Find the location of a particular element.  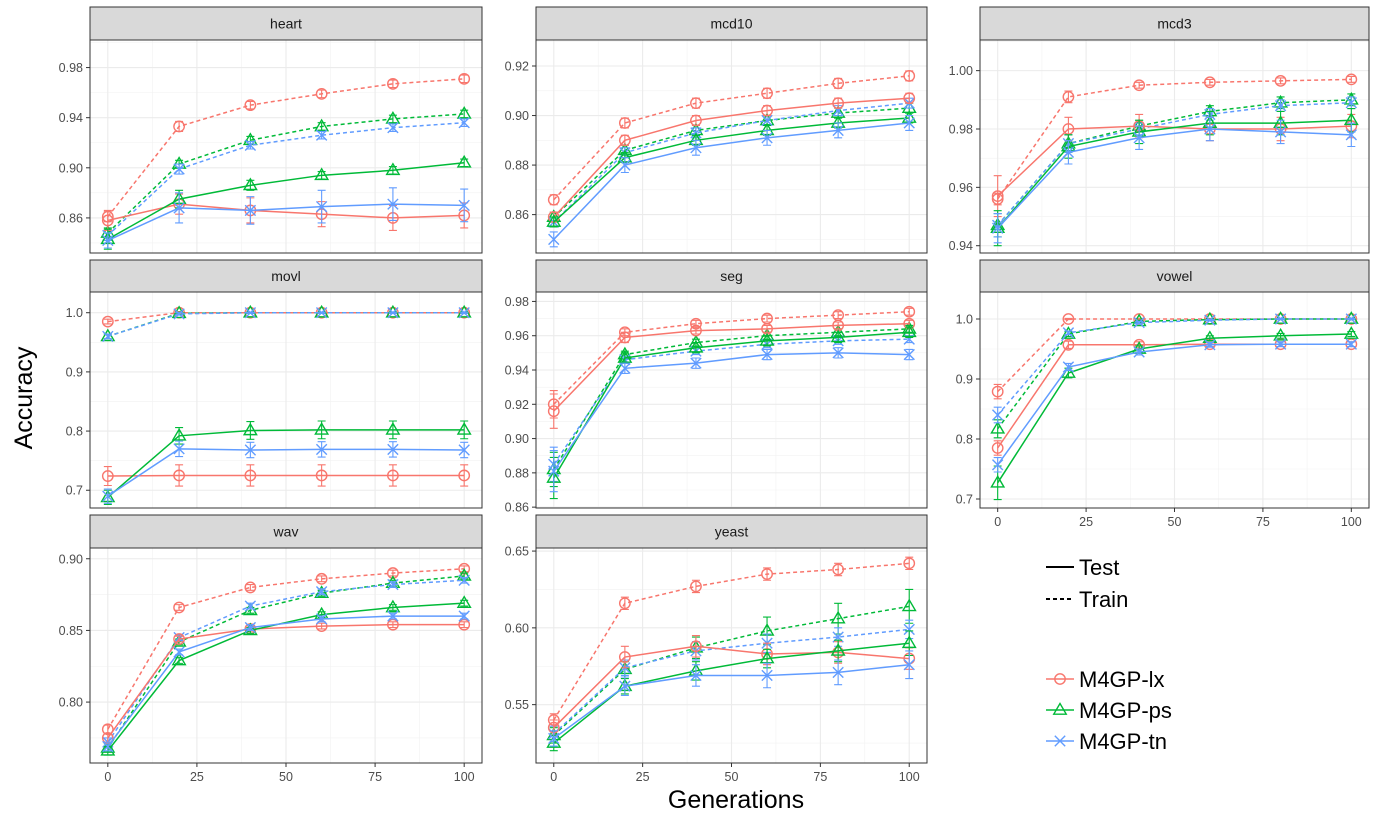

legend-key-m4gp-tn is located at coordinates (1060, 741).